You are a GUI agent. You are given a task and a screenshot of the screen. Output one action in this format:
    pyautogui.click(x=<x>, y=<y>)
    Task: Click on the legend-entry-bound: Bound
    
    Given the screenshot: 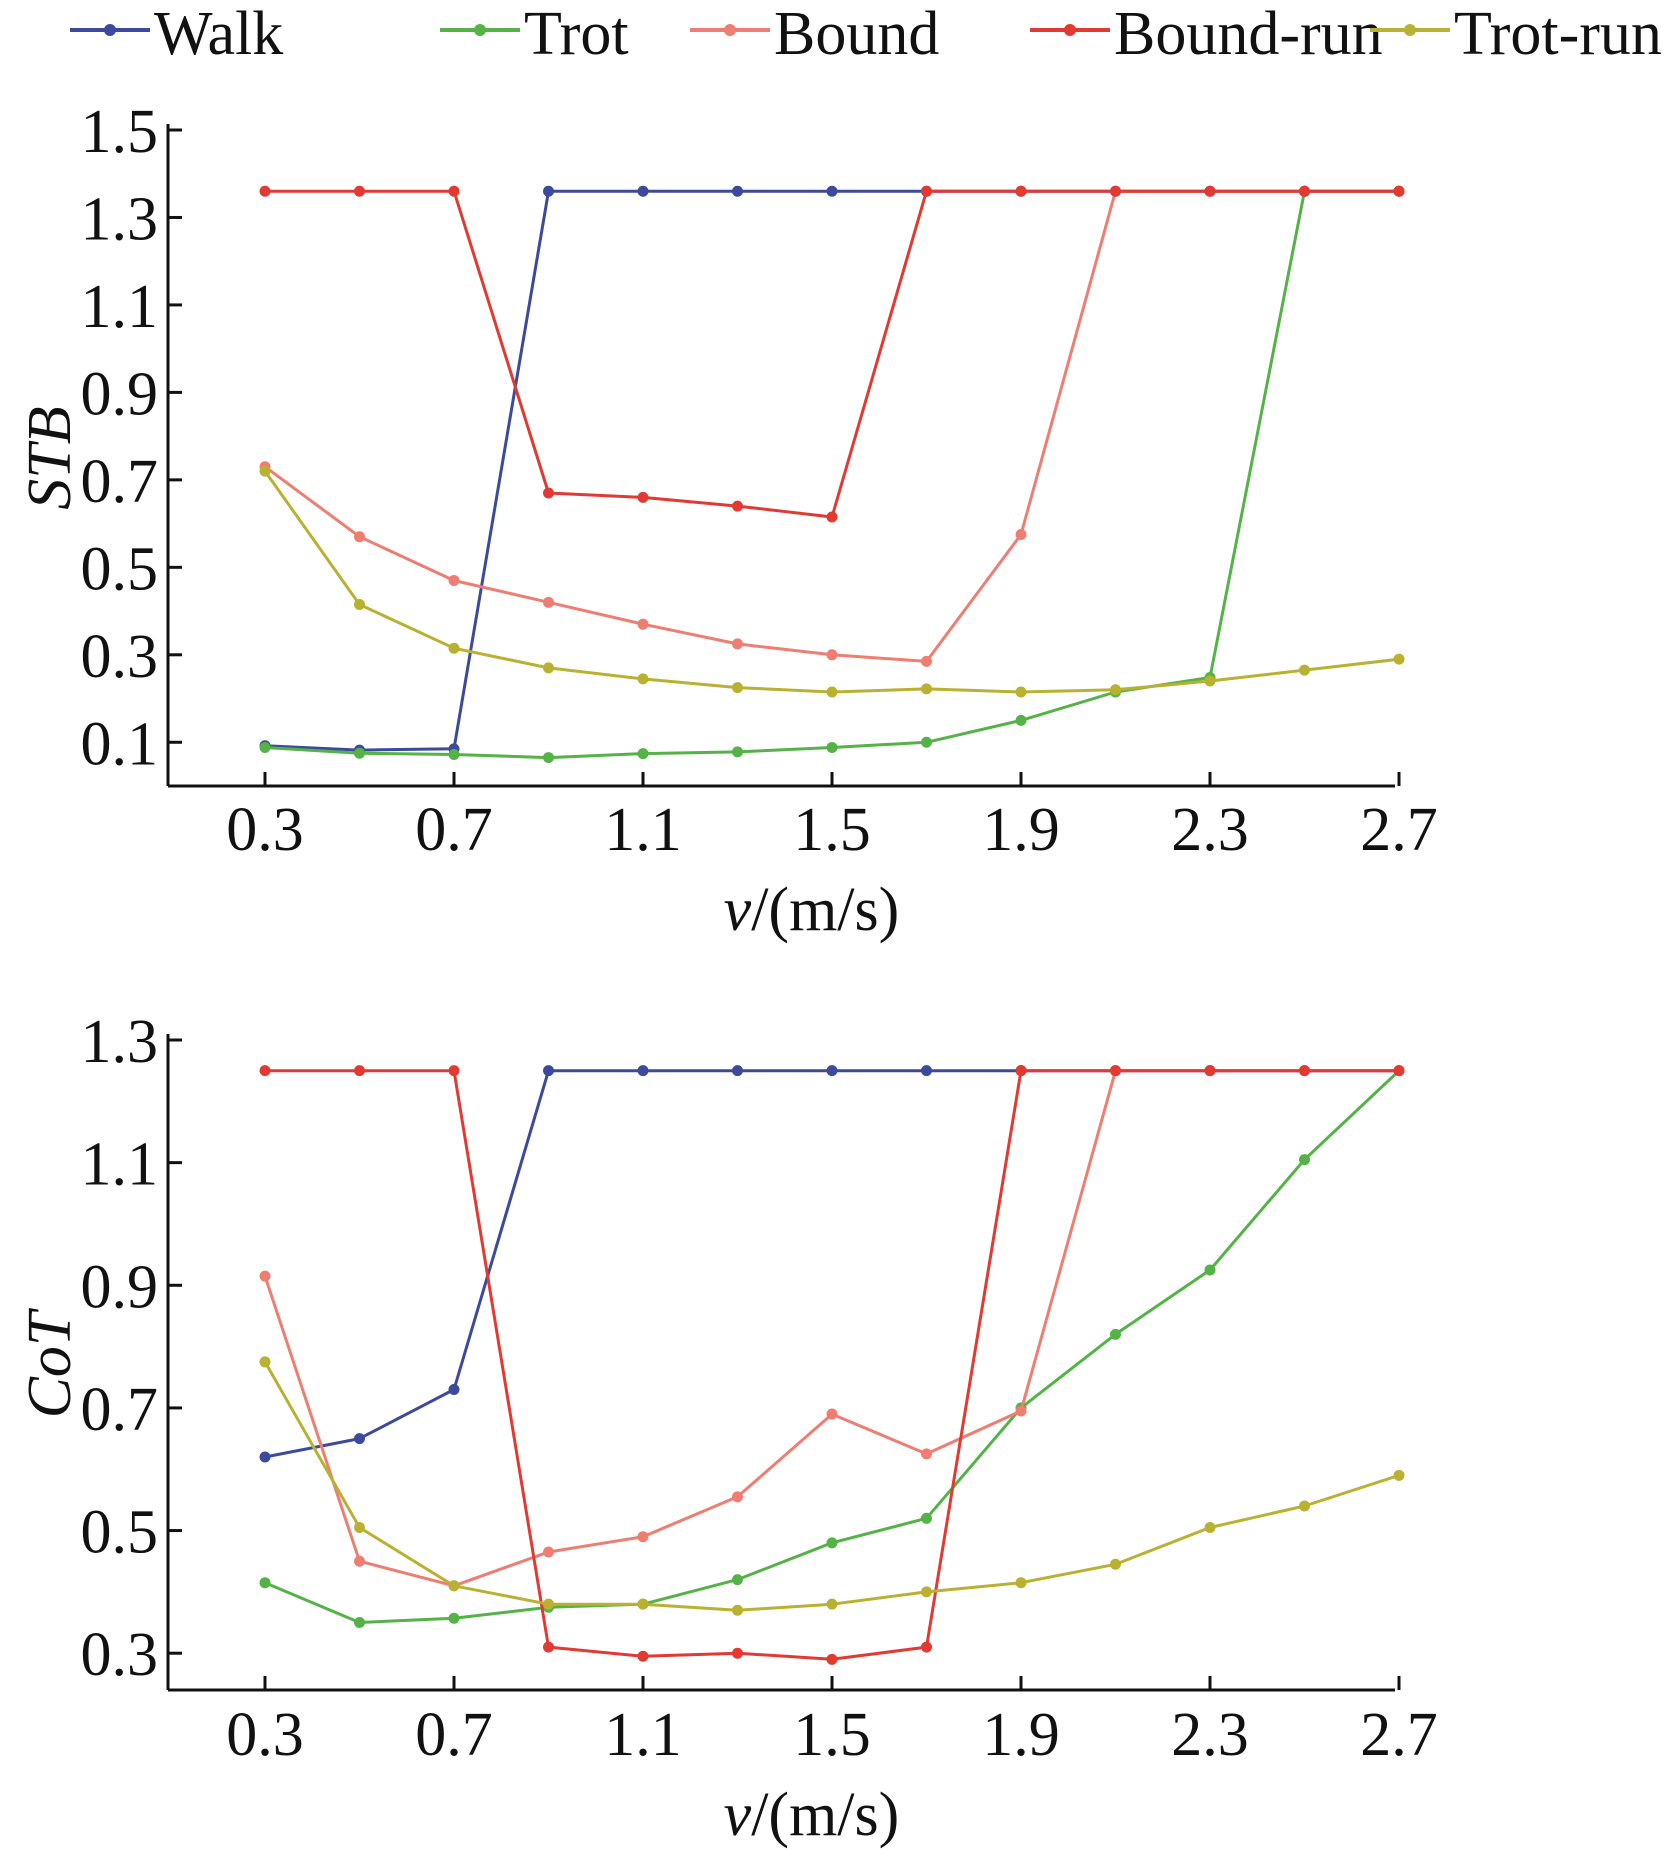 What is the action you would take?
    pyautogui.click(x=814, y=34)
    